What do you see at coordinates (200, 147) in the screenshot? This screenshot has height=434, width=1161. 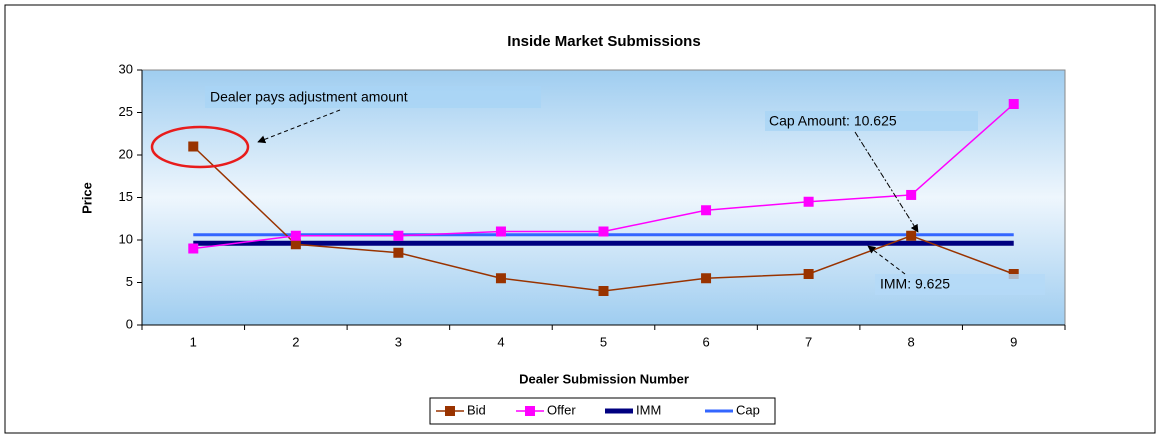 I see `highlight-ellipse` at bounding box center [200, 147].